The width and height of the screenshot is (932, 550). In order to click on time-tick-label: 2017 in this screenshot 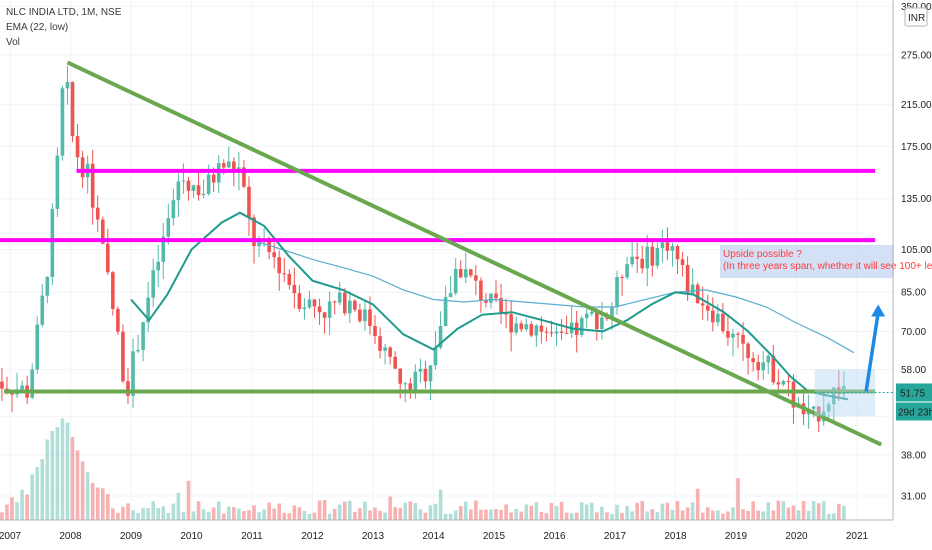, I will do `click(615, 536)`.